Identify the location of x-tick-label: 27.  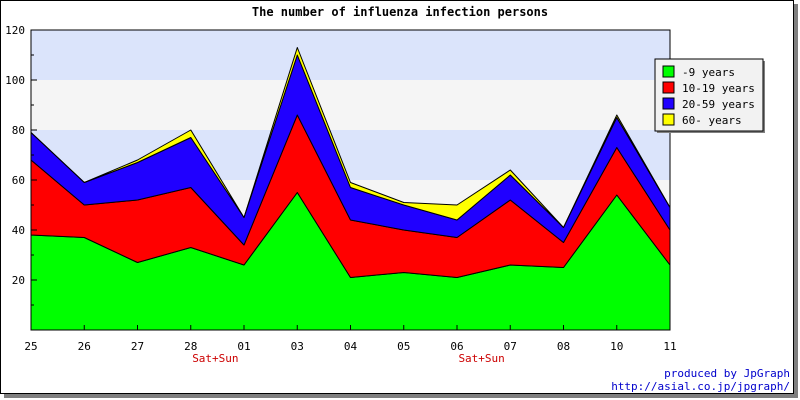
(137, 346).